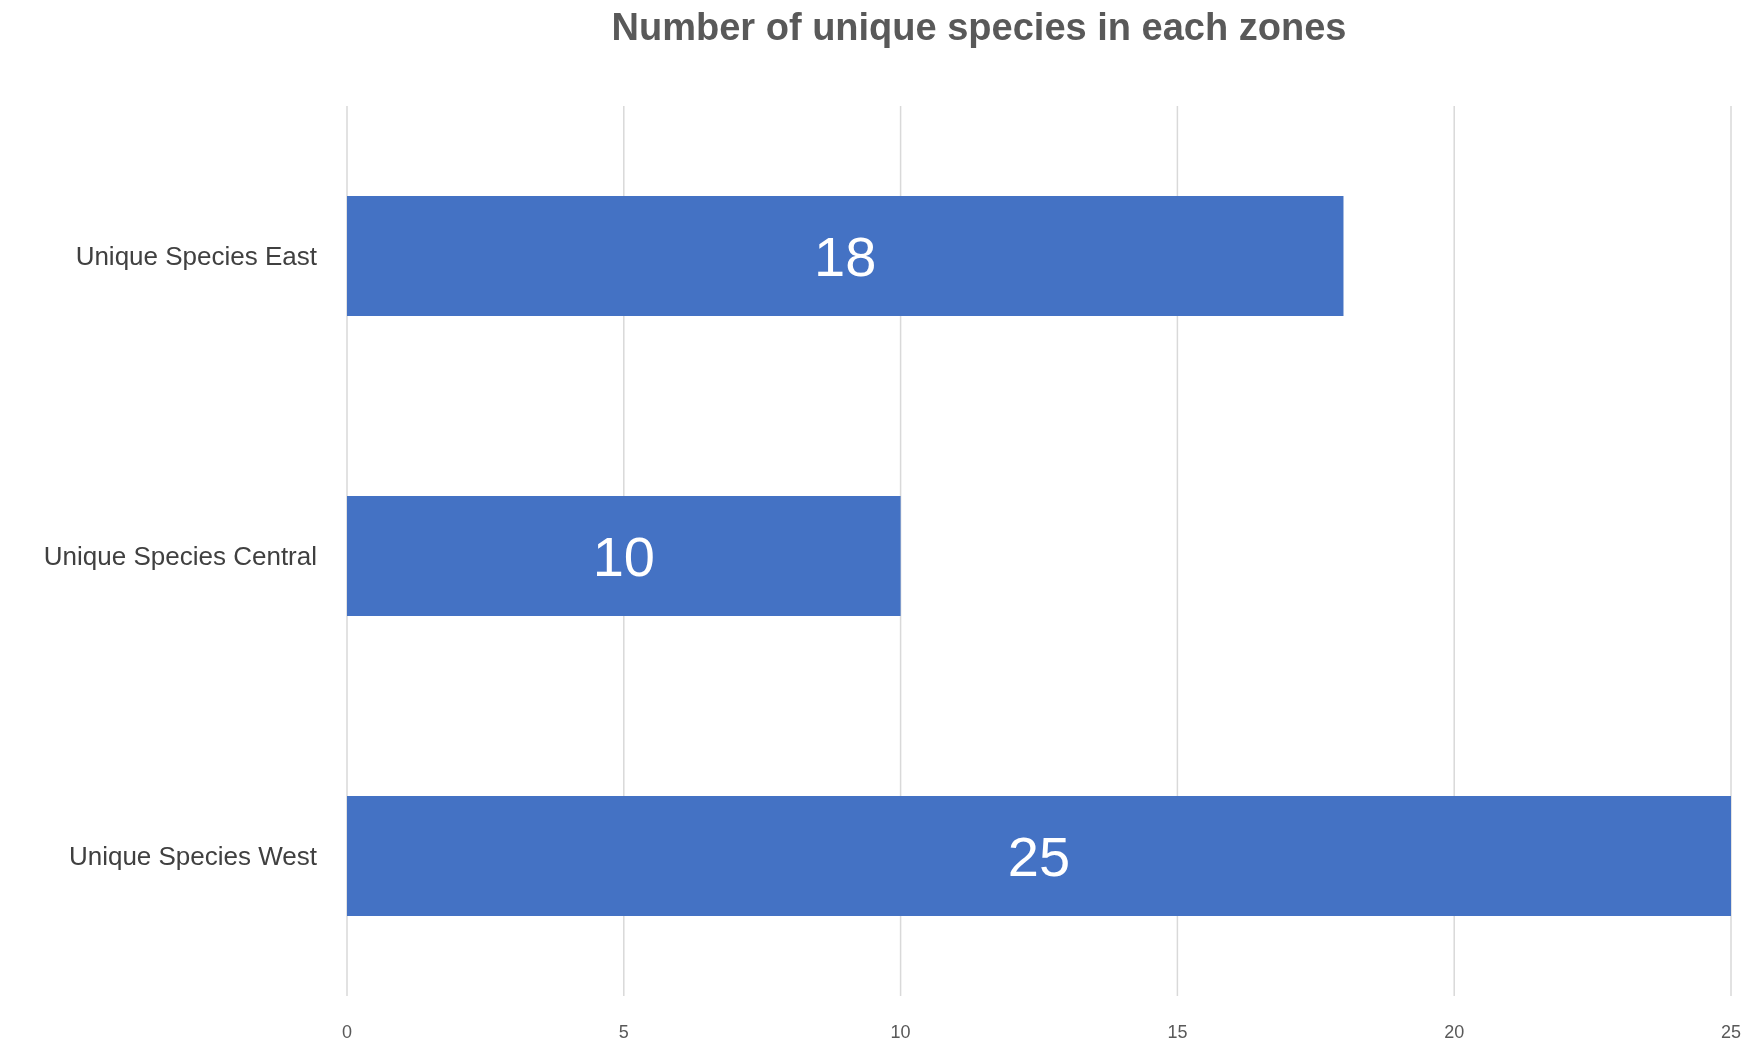 Image resolution: width=1752 pixels, height=1050 pixels. What do you see at coordinates (347, 1032) in the screenshot?
I see `x-tick-label: 0` at bounding box center [347, 1032].